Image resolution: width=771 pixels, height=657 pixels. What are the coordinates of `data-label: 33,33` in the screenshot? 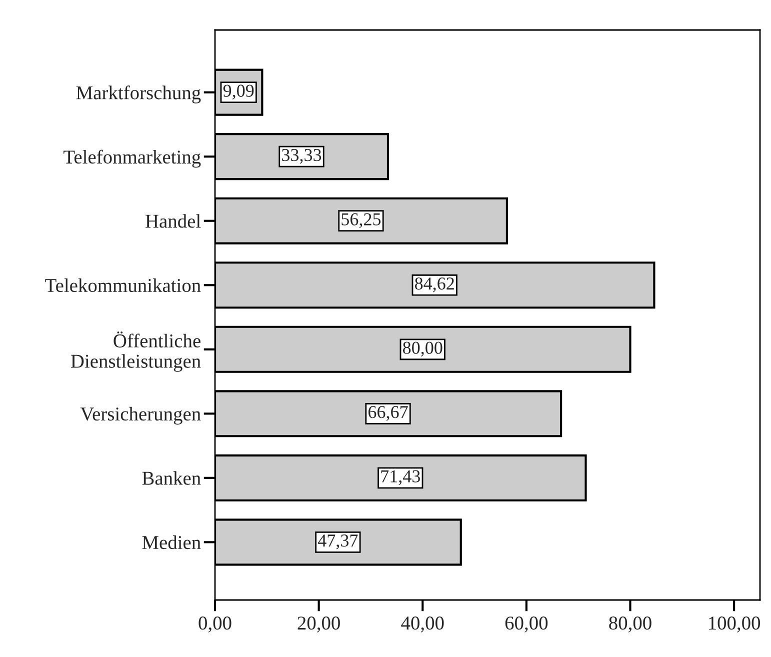 It's located at (302, 156).